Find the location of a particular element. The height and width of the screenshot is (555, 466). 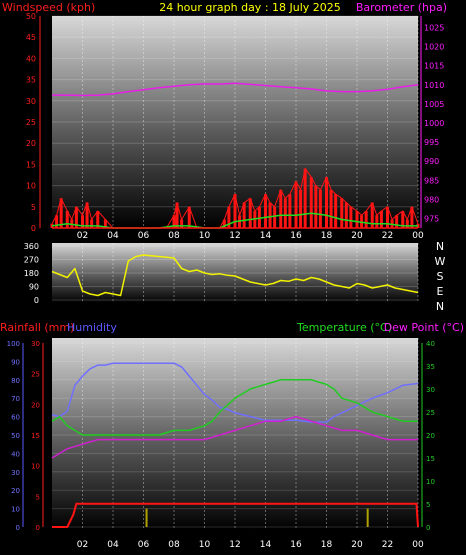

temperature-tick-label: 15 is located at coordinates (430, 459).